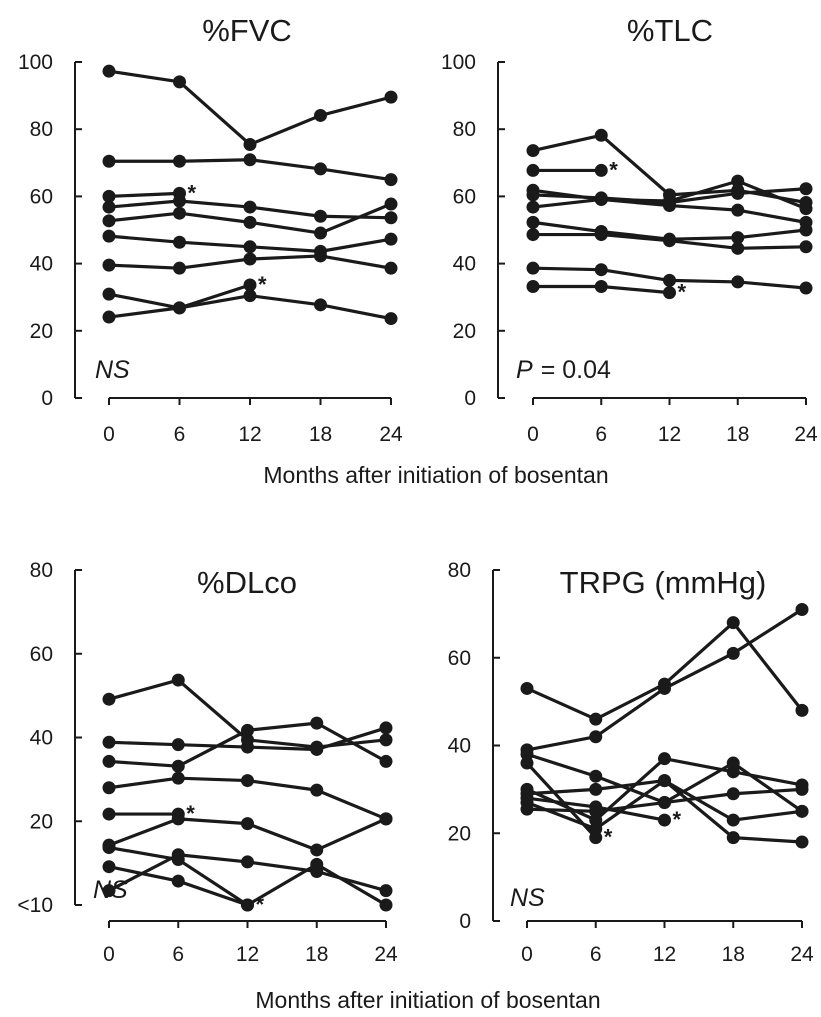  I want to click on panel-title: TRPG (mmHg), so click(663, 582).